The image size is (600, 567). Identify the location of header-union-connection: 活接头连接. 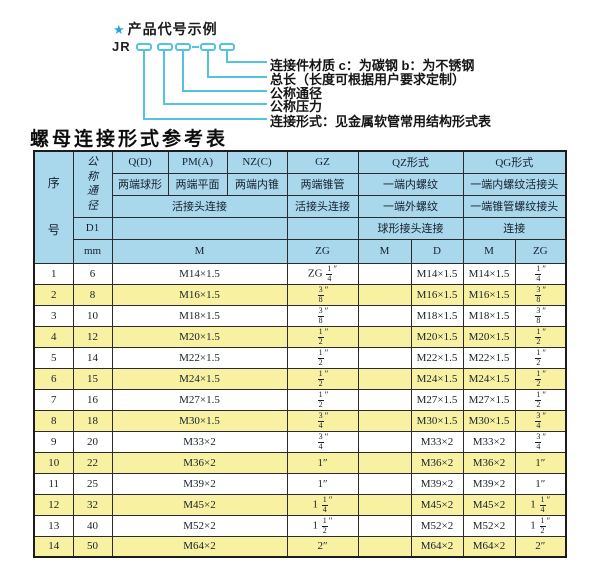
(199, 206).